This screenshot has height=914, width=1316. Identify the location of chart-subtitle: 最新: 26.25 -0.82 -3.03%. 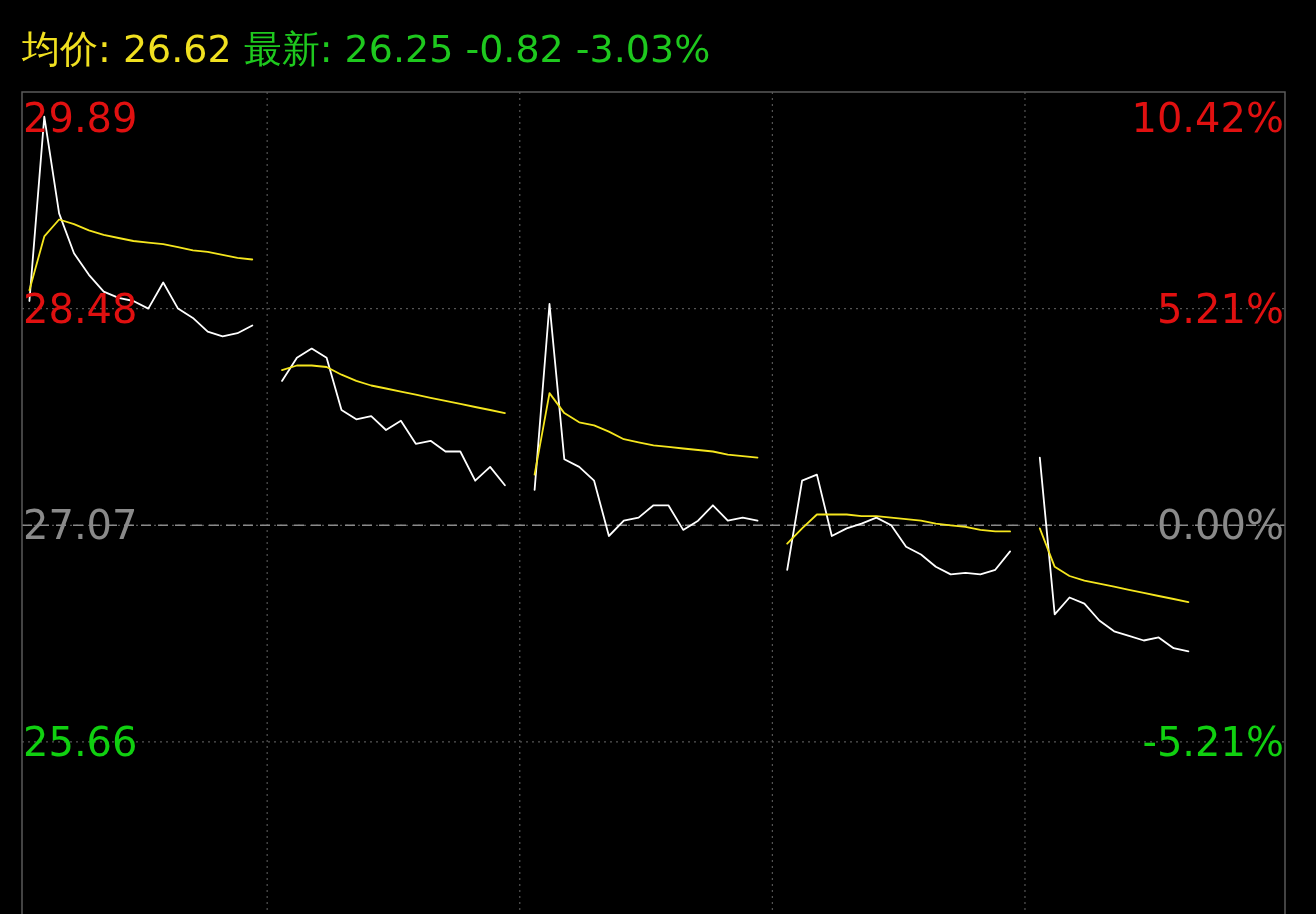
(477, 49).